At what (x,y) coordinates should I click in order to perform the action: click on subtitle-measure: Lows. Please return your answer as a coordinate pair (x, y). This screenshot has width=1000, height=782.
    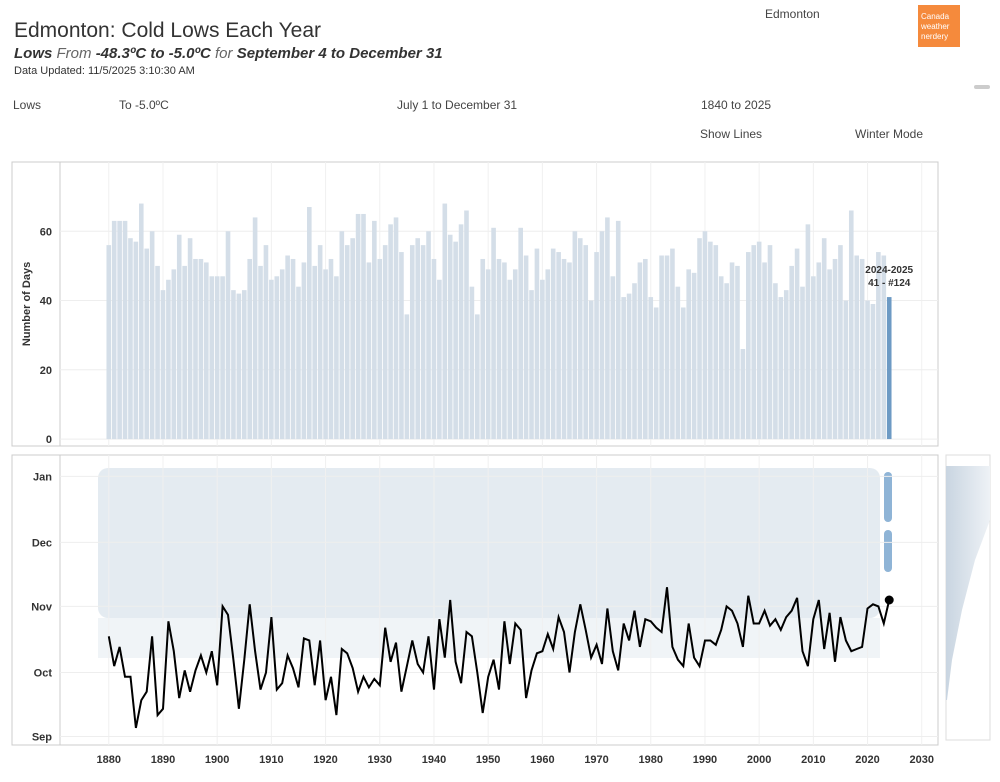
    Looking at the image, I should click on (33, 53).